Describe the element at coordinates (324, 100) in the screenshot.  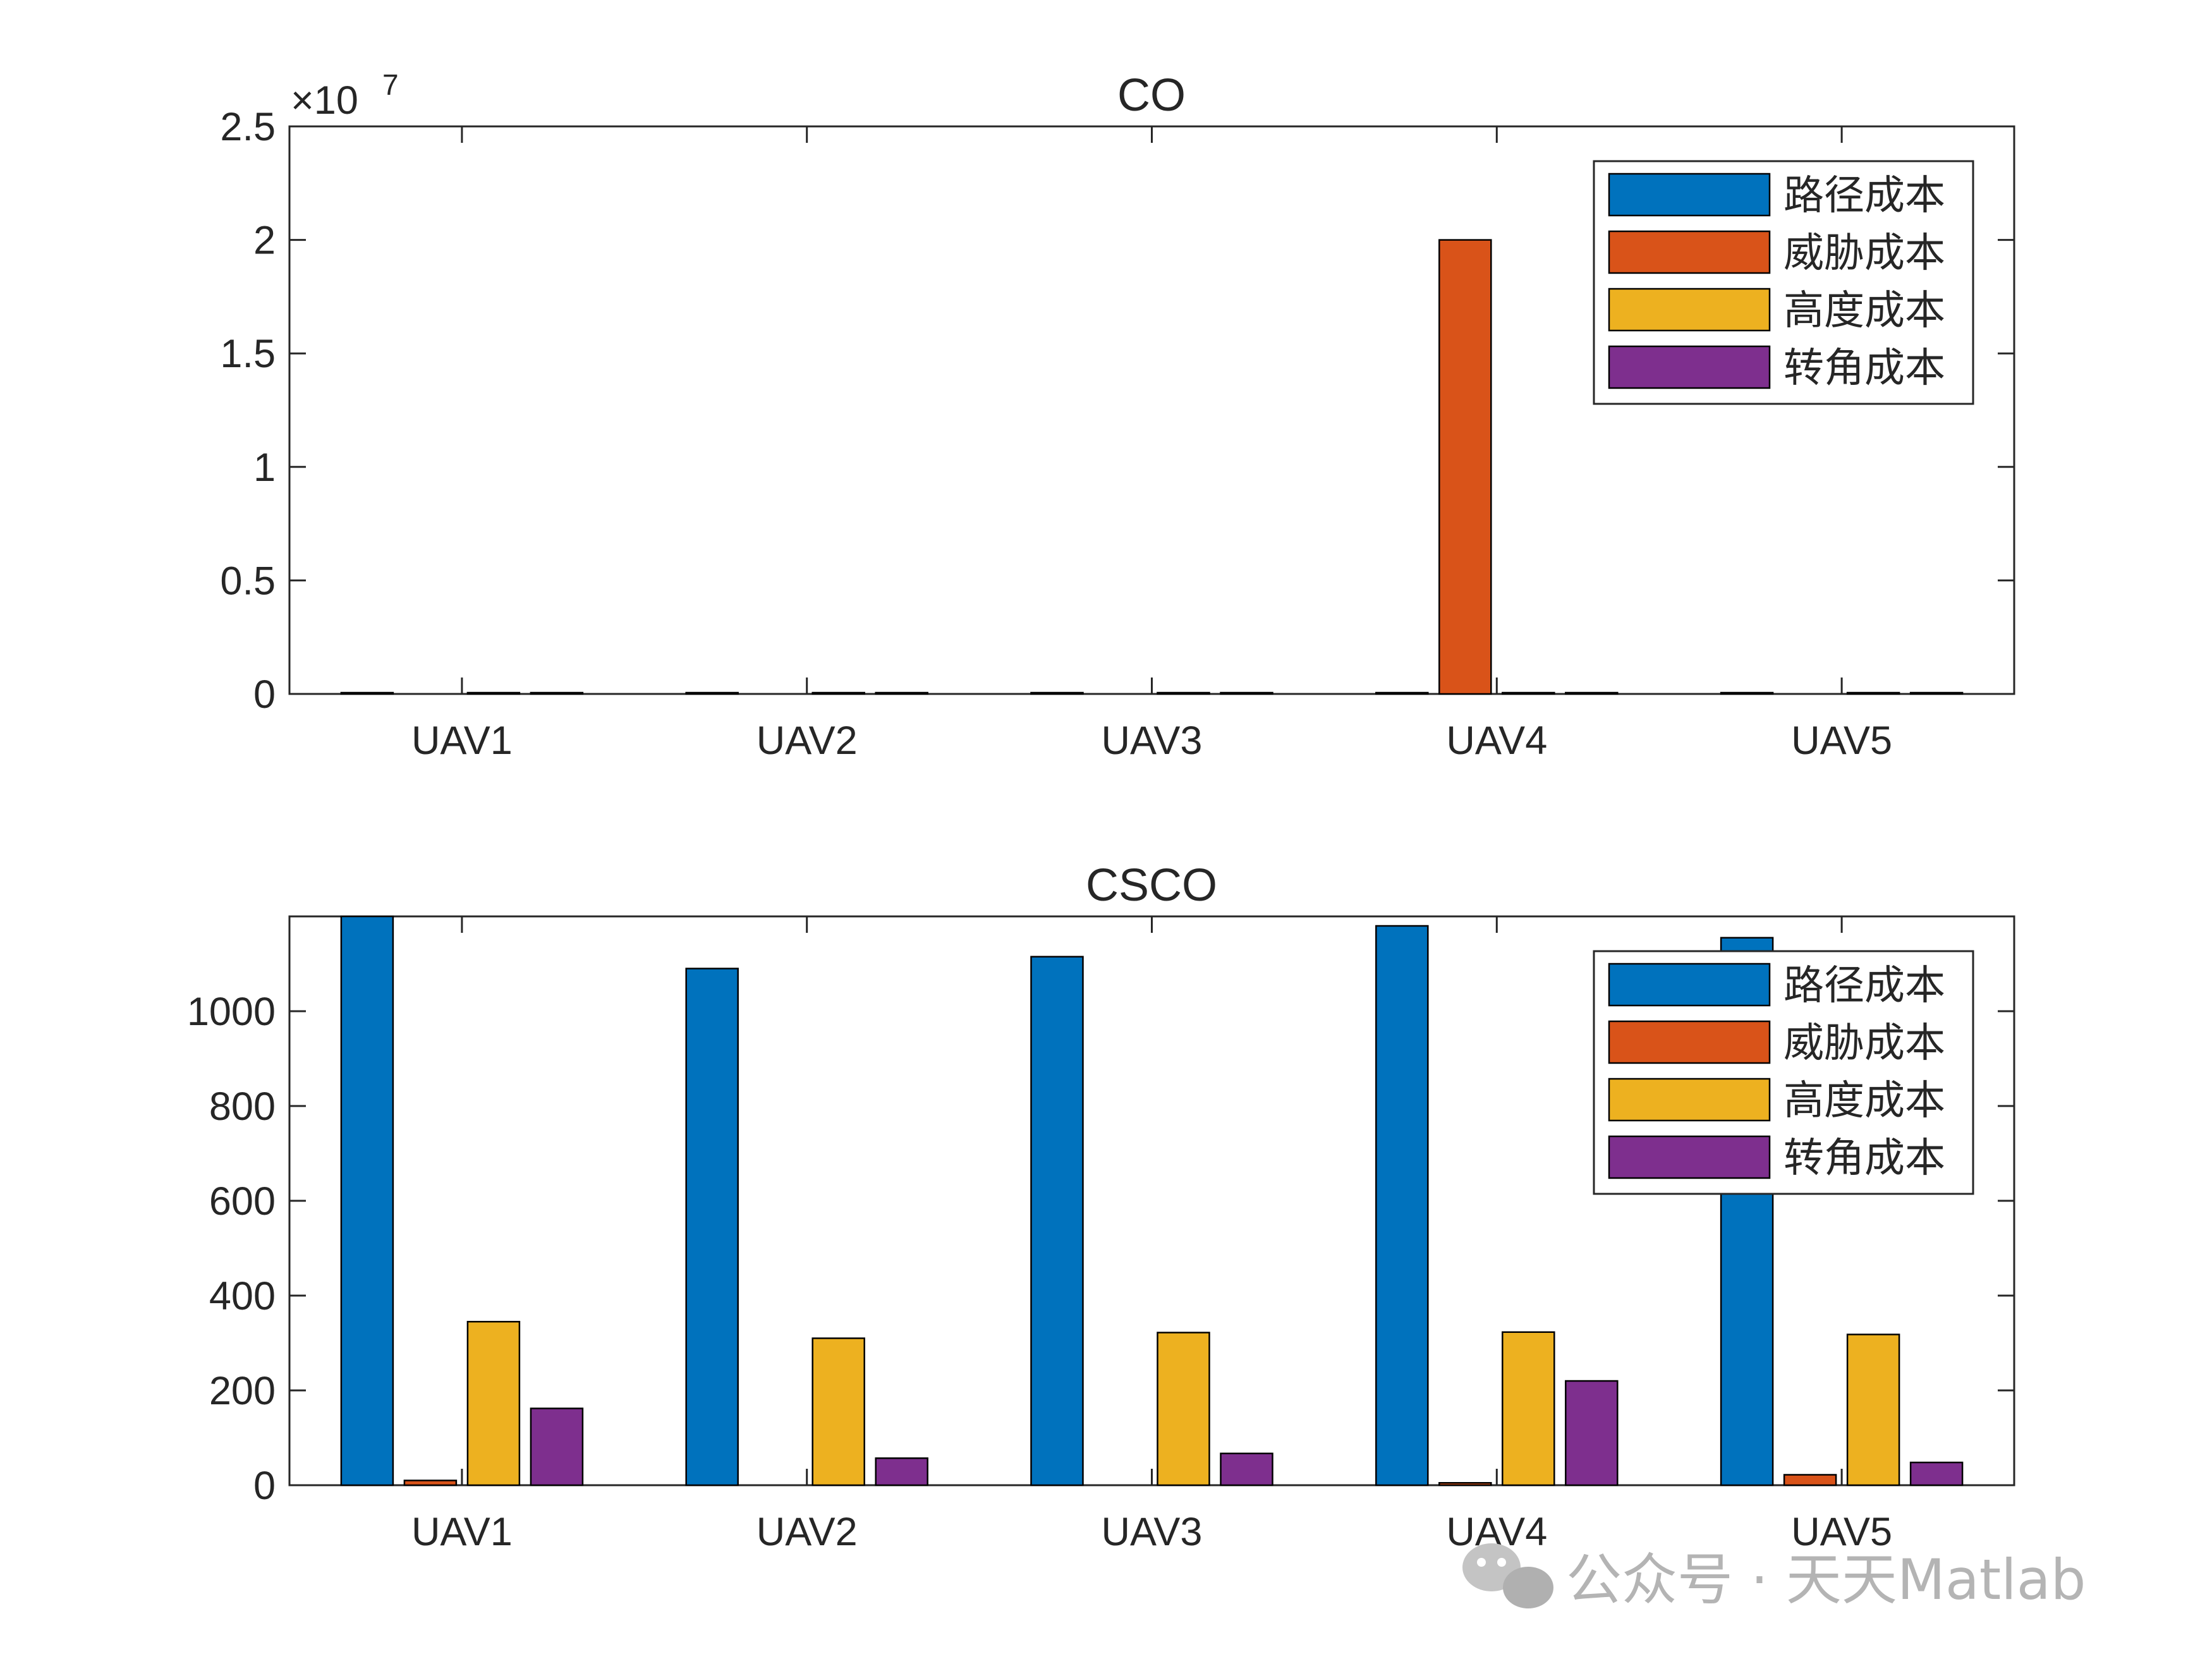
I see `svg-text: ×10` at that location.